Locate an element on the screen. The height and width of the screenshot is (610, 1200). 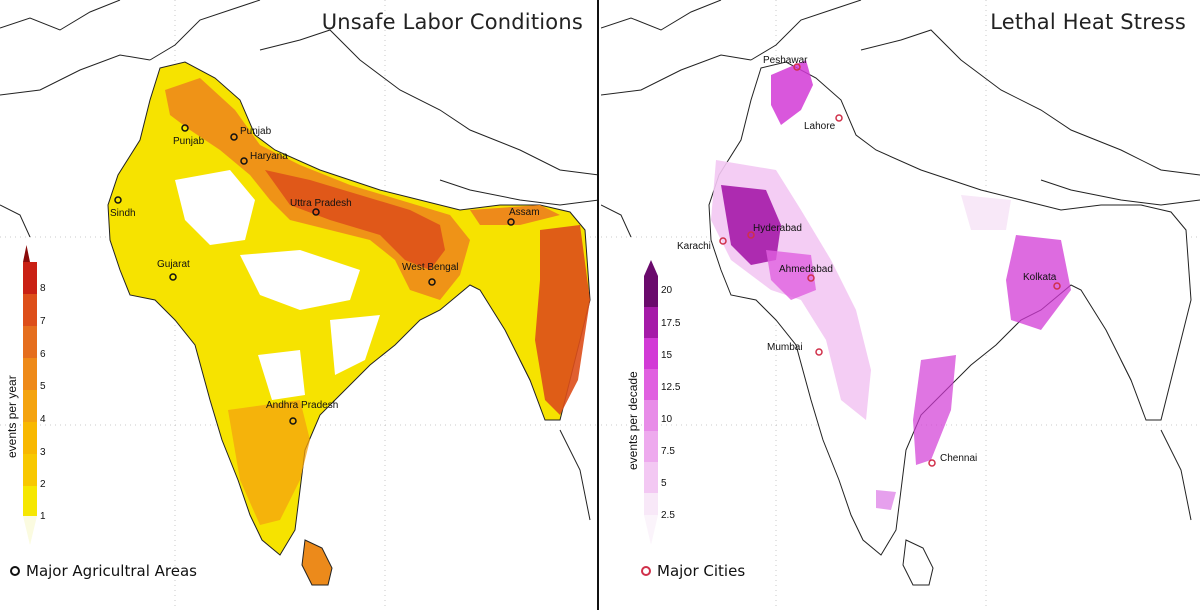
svg-text: 7.5 is located at coordinates (668, 451).